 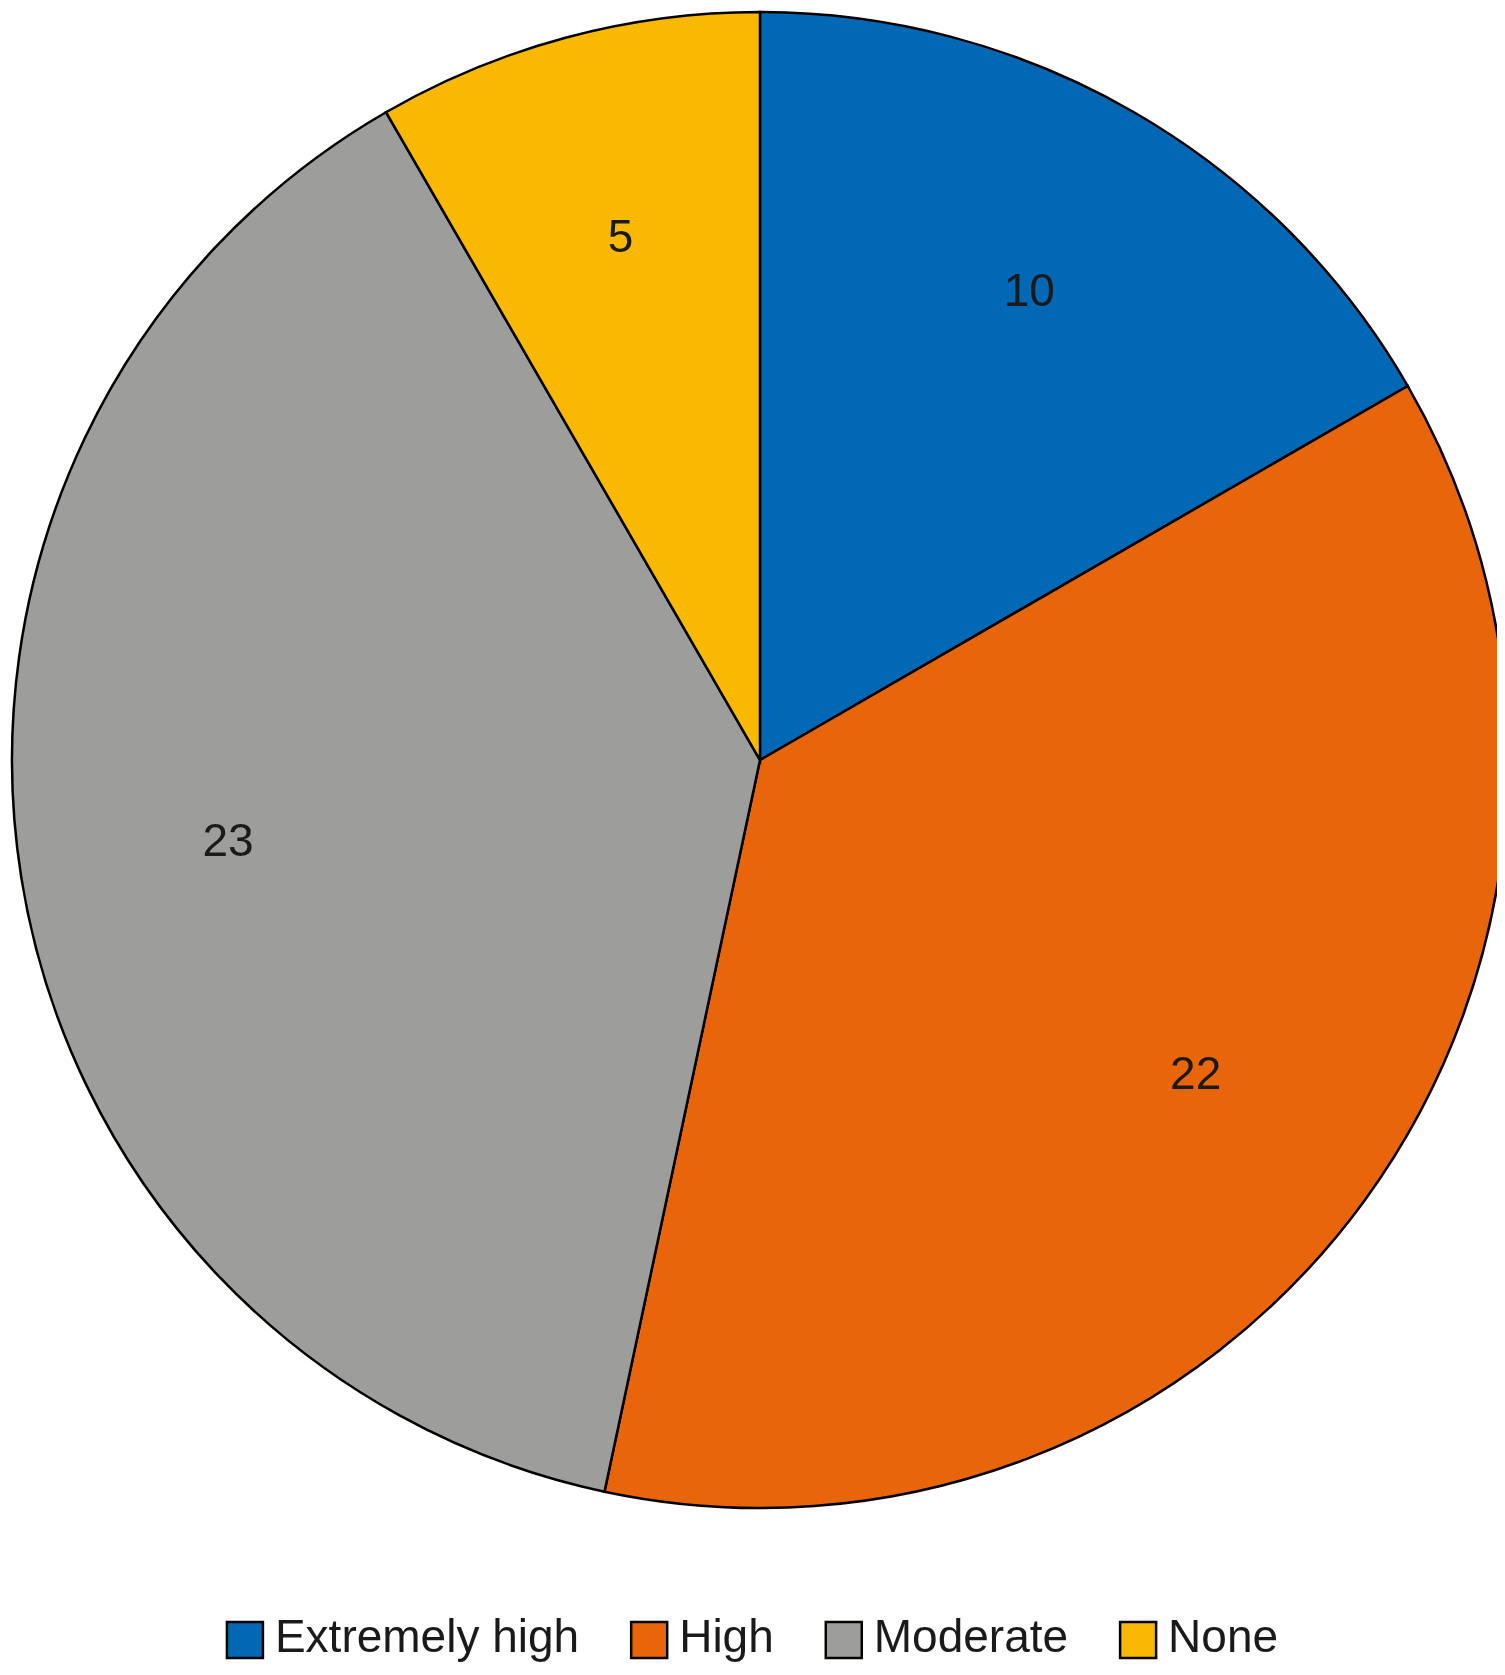 What do you see at coordinates (726, 1636) in the screenshot?
I see `legend-label: High` at bounding box center [726, 1636].